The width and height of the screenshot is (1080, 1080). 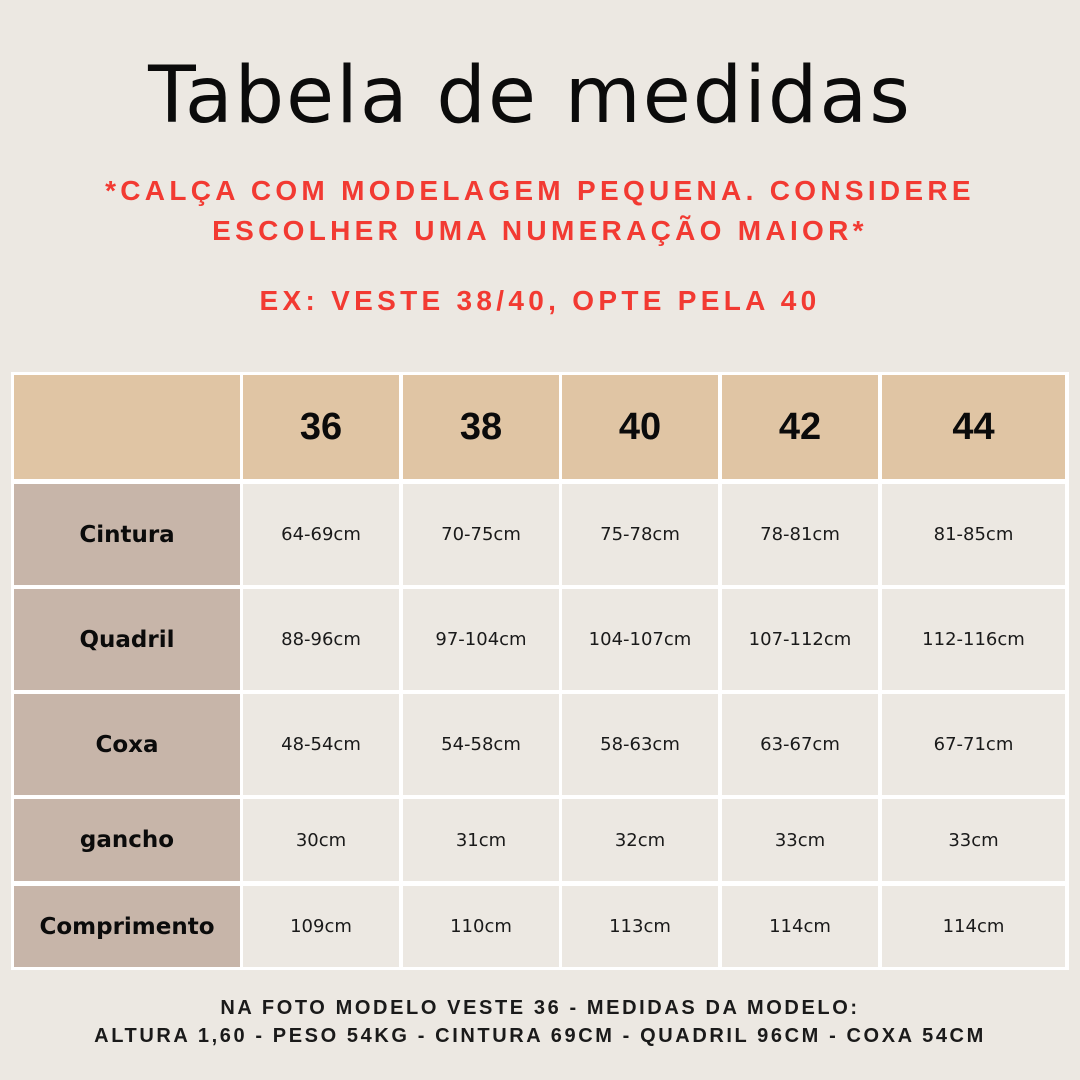 I want to click on table-cell: 67-71cm, so click(x=973, y=744).